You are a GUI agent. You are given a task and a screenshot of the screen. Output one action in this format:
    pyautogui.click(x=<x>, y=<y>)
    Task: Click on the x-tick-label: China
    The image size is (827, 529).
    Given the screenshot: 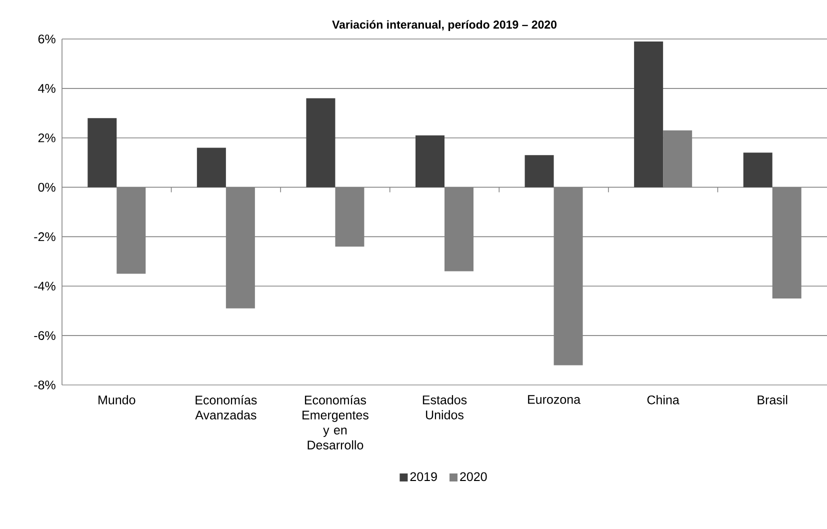 What is the action you would take?
    pyautogui.click(x=663, y=399)
    